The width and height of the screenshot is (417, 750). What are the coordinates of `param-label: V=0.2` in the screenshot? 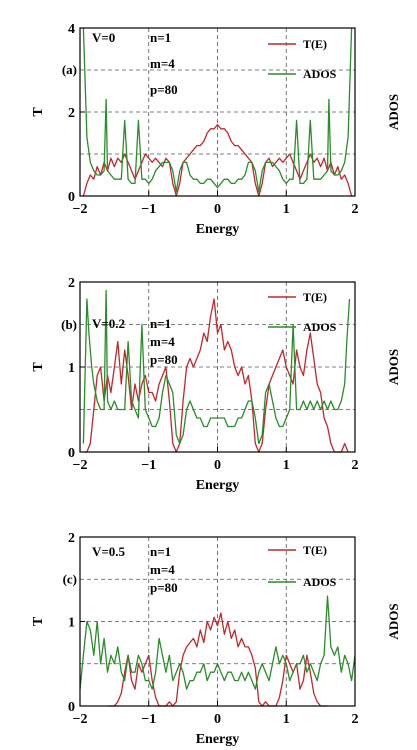 It's located at (108, 323).